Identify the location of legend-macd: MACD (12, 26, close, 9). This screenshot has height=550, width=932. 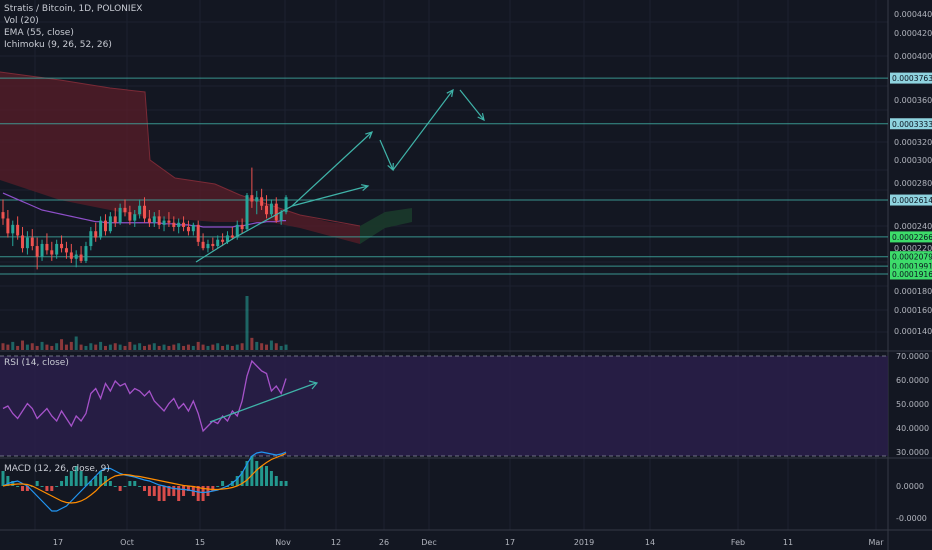
(57, 469).